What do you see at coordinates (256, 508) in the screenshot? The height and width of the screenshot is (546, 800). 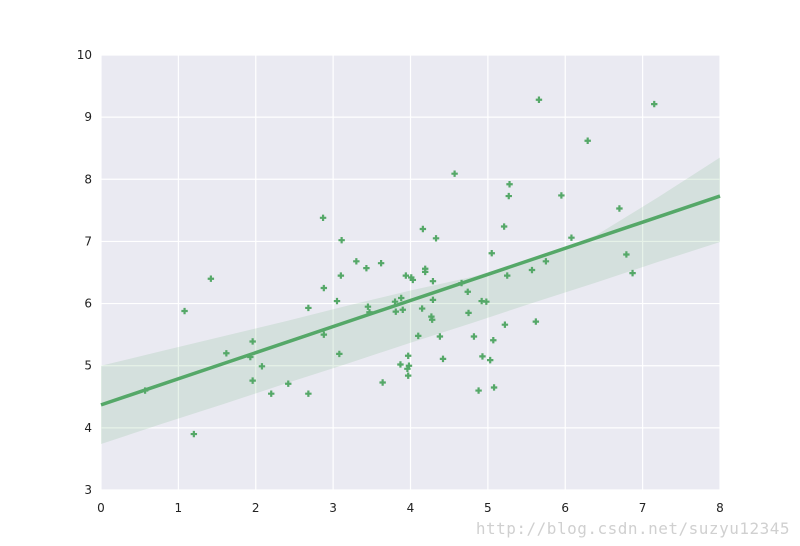 I see `x-tick-label: 2` at bounding box center [256, 508].